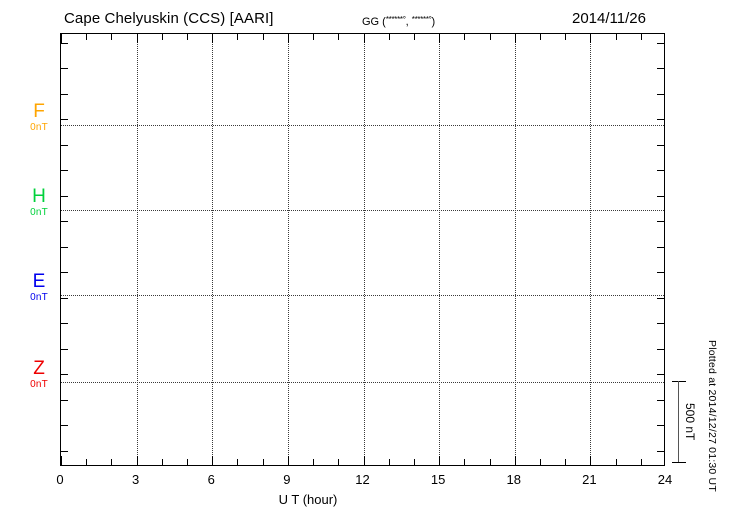  Describe the element at coordinates (712, 416) in the screenshot. I see `plotted-at-timestamp: Plotted at 2014/12/27 01:30 UT` at that location.